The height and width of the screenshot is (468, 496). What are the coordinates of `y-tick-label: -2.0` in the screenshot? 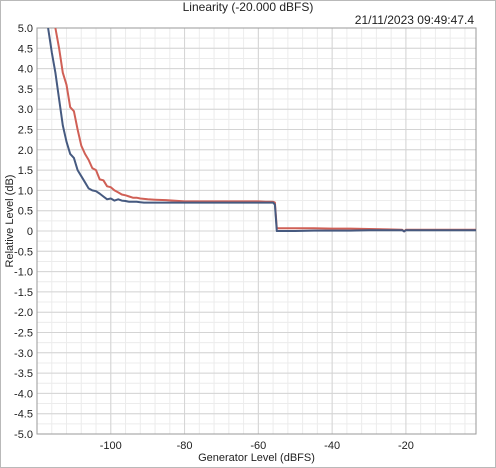 It's located at (23, 313).